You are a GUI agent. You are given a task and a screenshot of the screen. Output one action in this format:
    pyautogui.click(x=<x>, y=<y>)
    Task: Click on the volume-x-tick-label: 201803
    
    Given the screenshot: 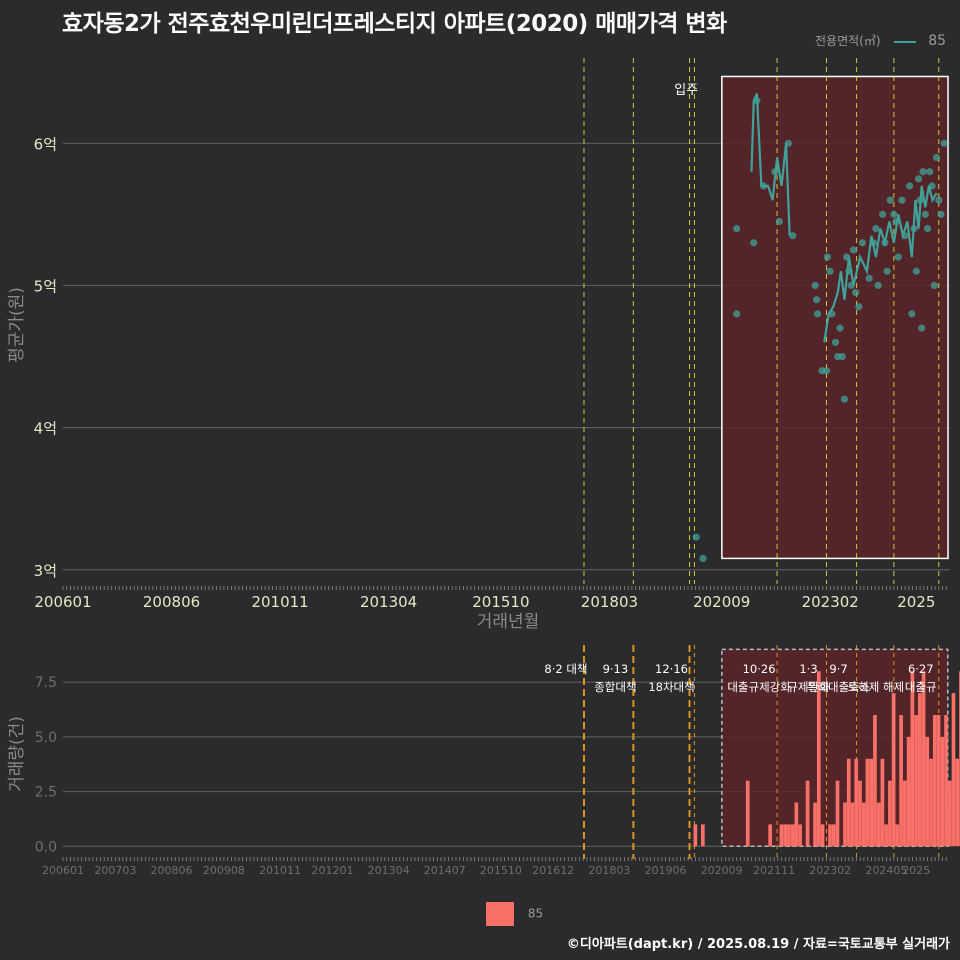 What is the action you would take?
    pyautogui.click(x=609, y=870)
    